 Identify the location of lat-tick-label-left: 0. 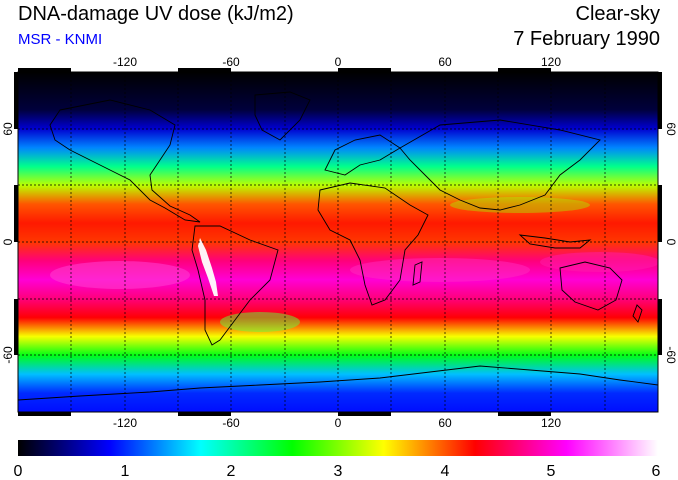
(8, 241).